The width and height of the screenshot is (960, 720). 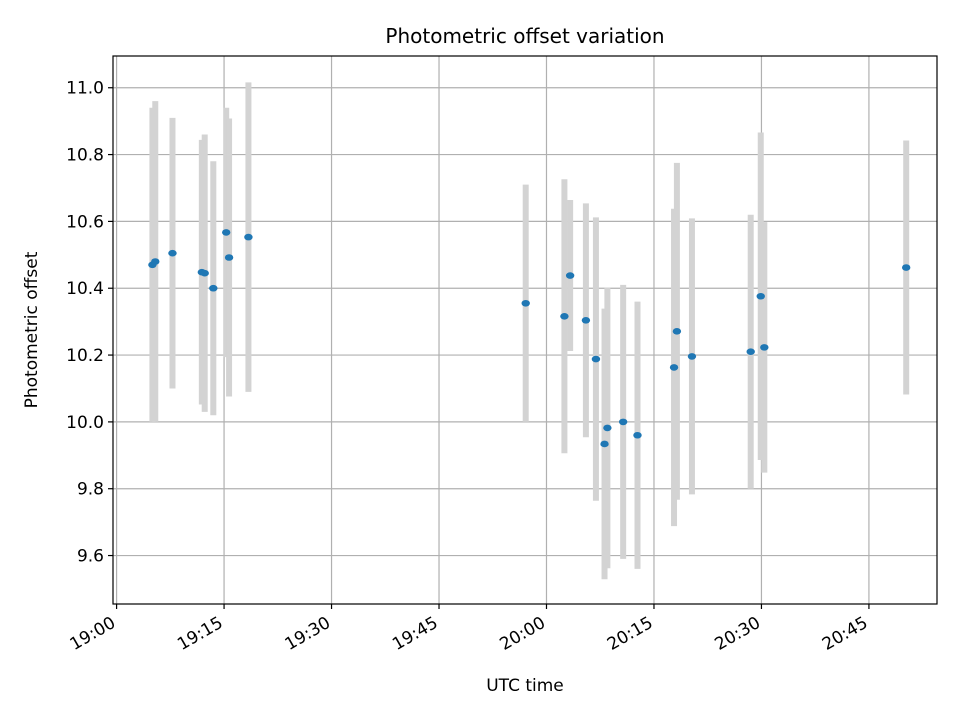 What do you see at coordinates (85, 423) in the screenshot?
I see `y-tick-label: 10.0` at bounding box center [85, 423].